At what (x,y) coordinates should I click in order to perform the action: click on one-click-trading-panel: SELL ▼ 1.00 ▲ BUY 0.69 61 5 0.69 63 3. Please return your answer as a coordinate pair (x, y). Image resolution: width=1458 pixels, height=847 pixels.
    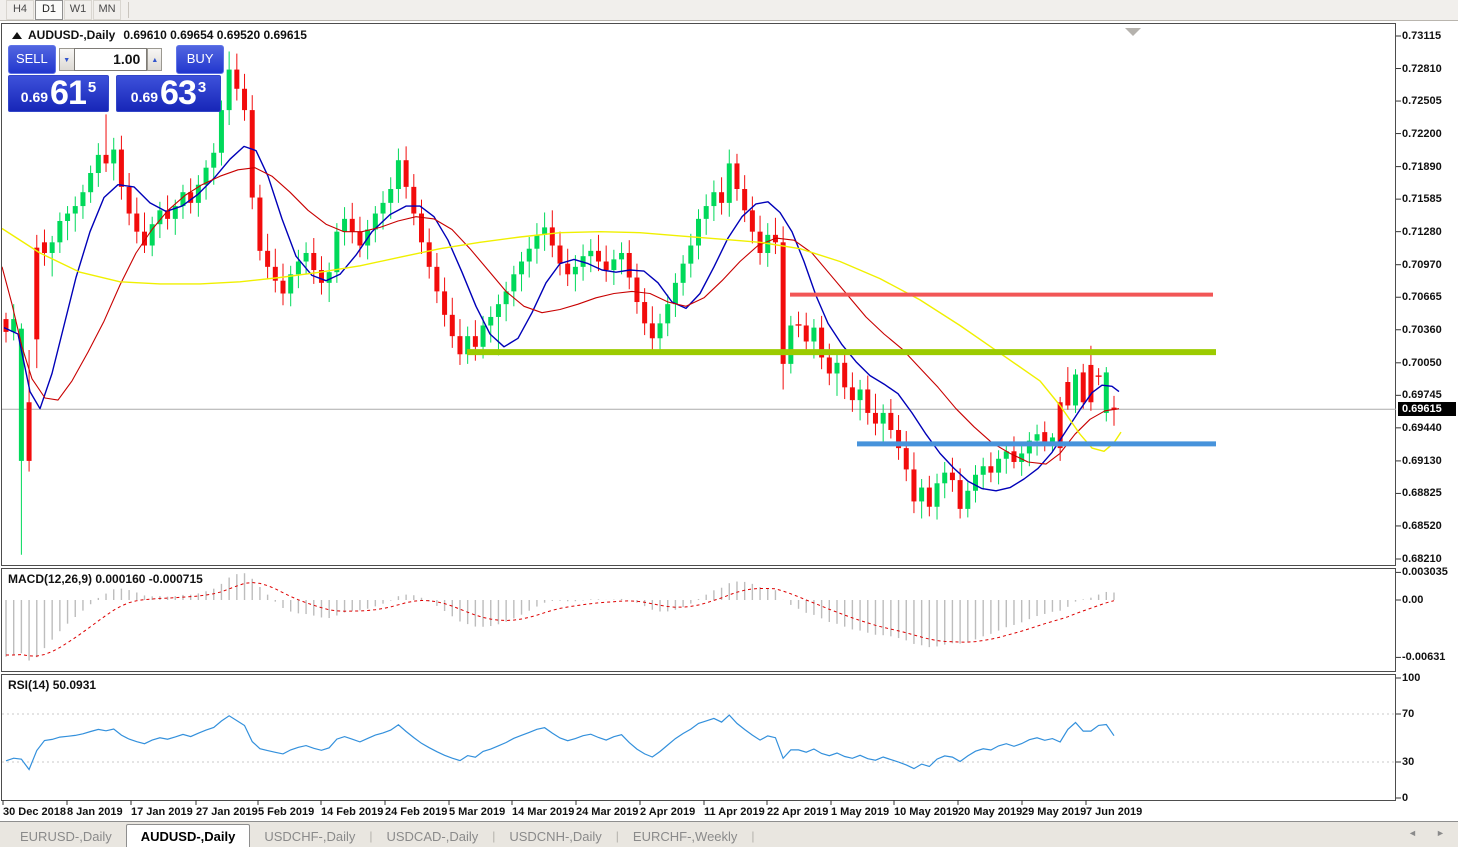
    Looking at the image, I should click on (116, 78).